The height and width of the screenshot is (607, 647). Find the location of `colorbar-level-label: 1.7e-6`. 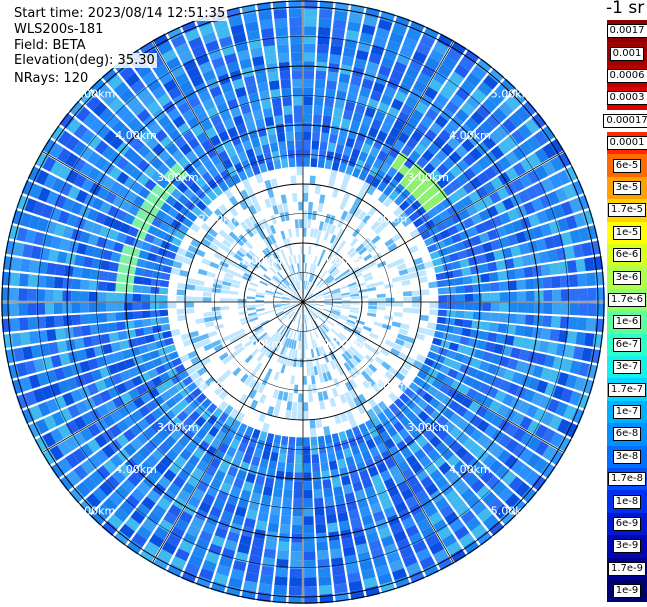

colorbar-level-label: 1.7e-6 is located at coordinates (627, 299).